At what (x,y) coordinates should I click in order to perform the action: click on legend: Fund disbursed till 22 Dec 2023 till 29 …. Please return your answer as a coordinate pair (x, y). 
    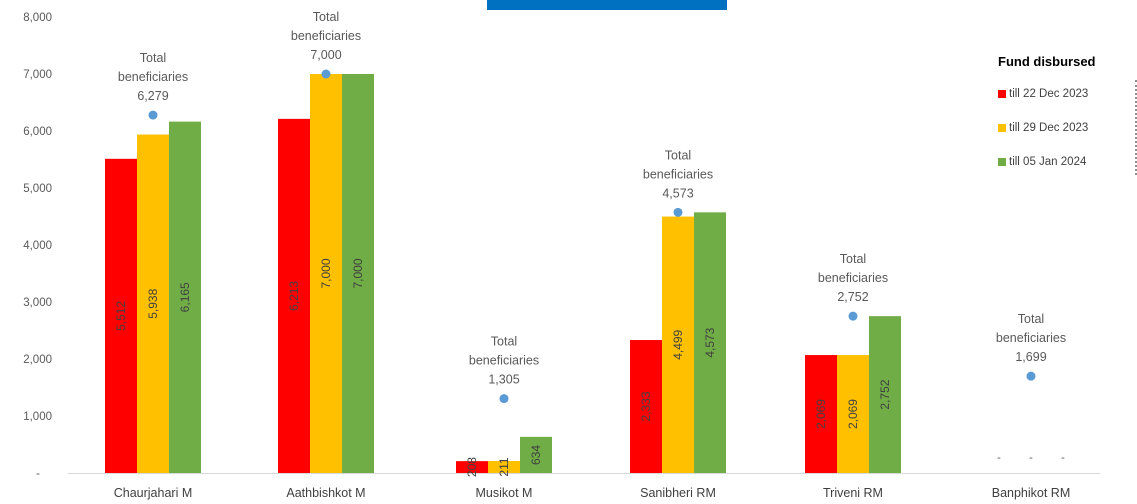
    Looking at the image, I should click on (1065, 121).